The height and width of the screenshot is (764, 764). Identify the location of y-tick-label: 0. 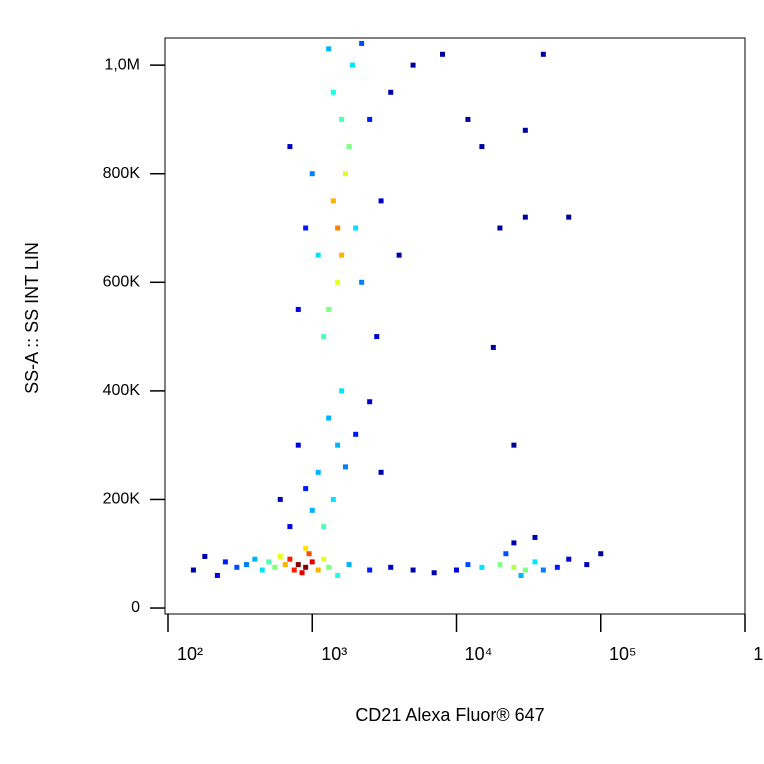
(135, 607).